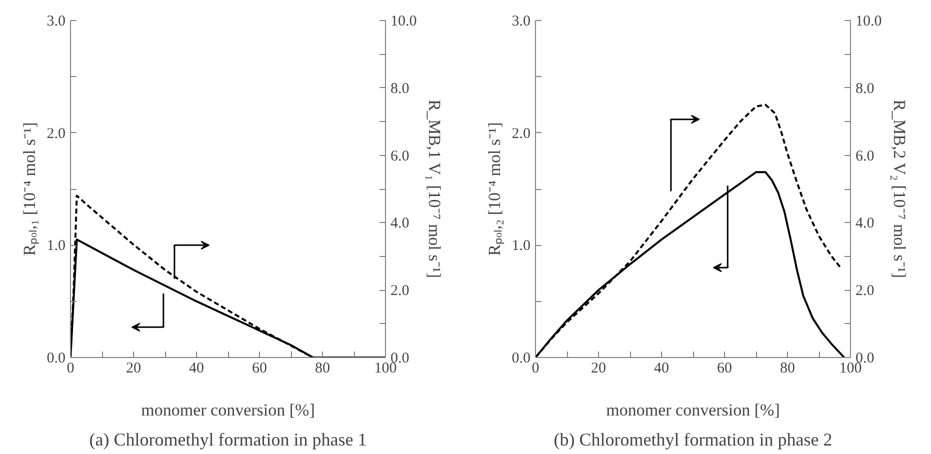  Describe the element at coordinates (494, 189) in the screenshot. I see `y-axis-title: Rₚₒₗ,₂ [10⁻⁴ mol s⁻¹]` at that location.